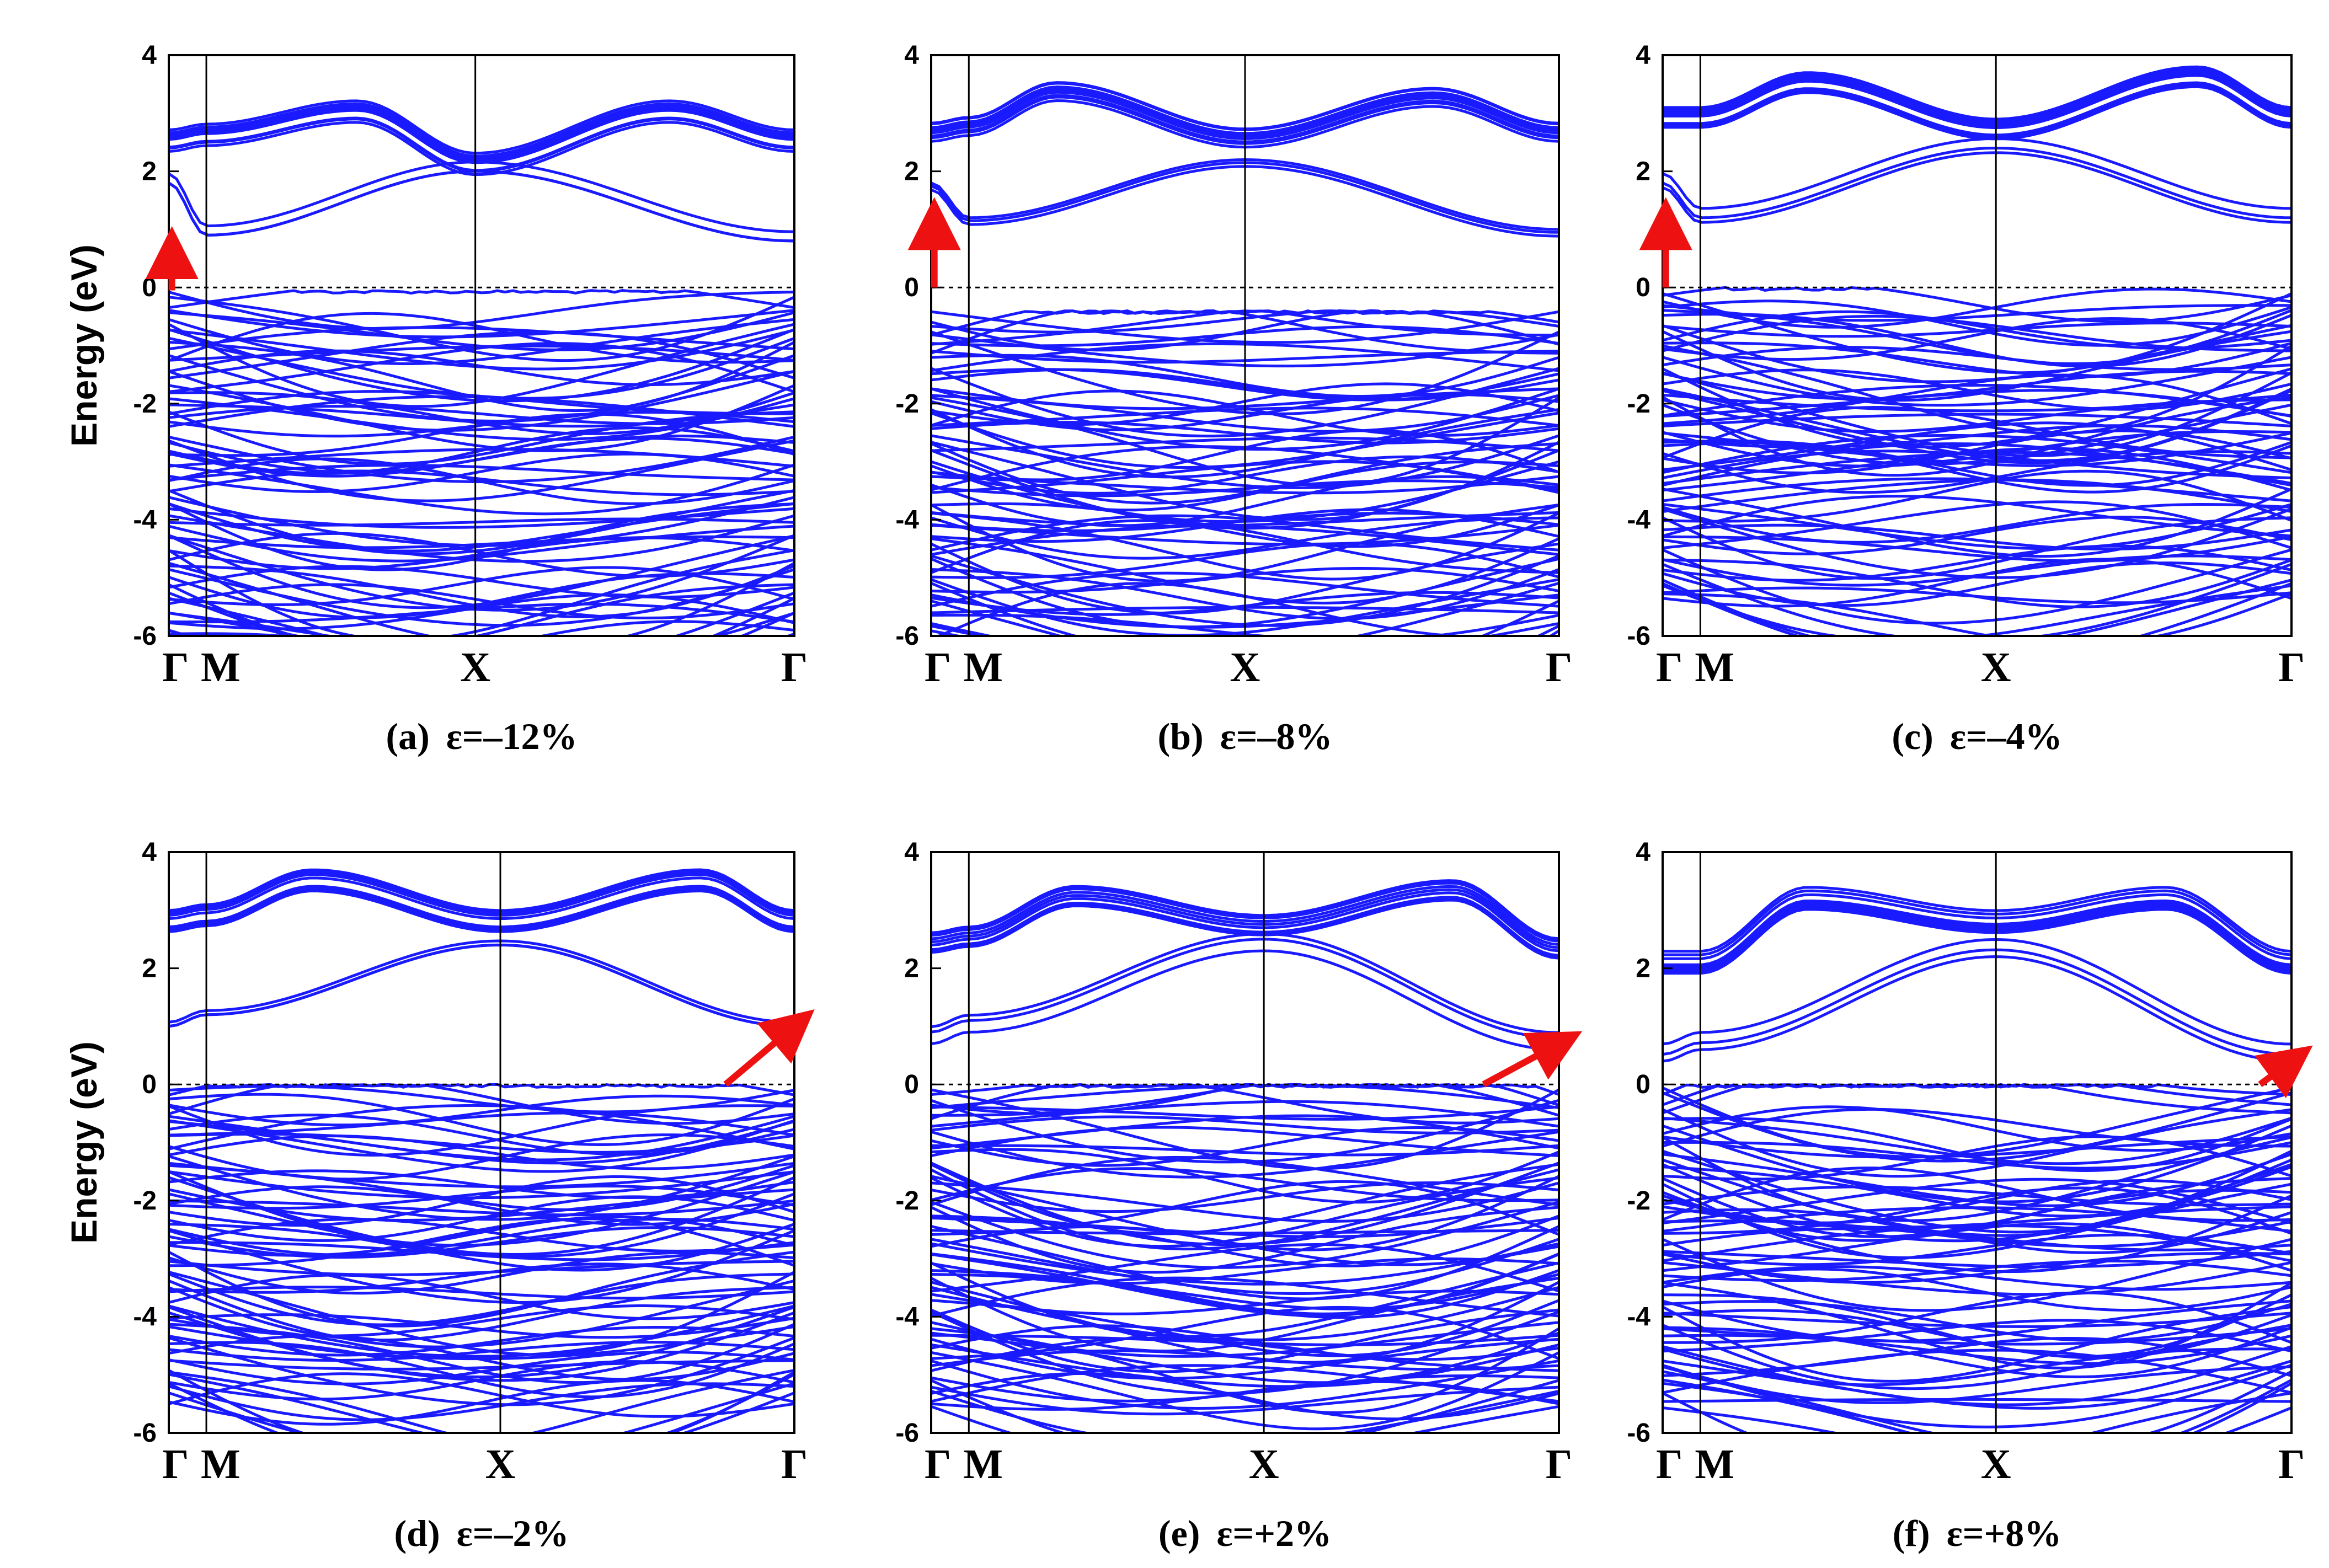 The height and width of the screenshot is (1568, 2329). Describe the element at coordinates (417, 1533) in the screenshot. I see `panel-label: (d)` at that location.